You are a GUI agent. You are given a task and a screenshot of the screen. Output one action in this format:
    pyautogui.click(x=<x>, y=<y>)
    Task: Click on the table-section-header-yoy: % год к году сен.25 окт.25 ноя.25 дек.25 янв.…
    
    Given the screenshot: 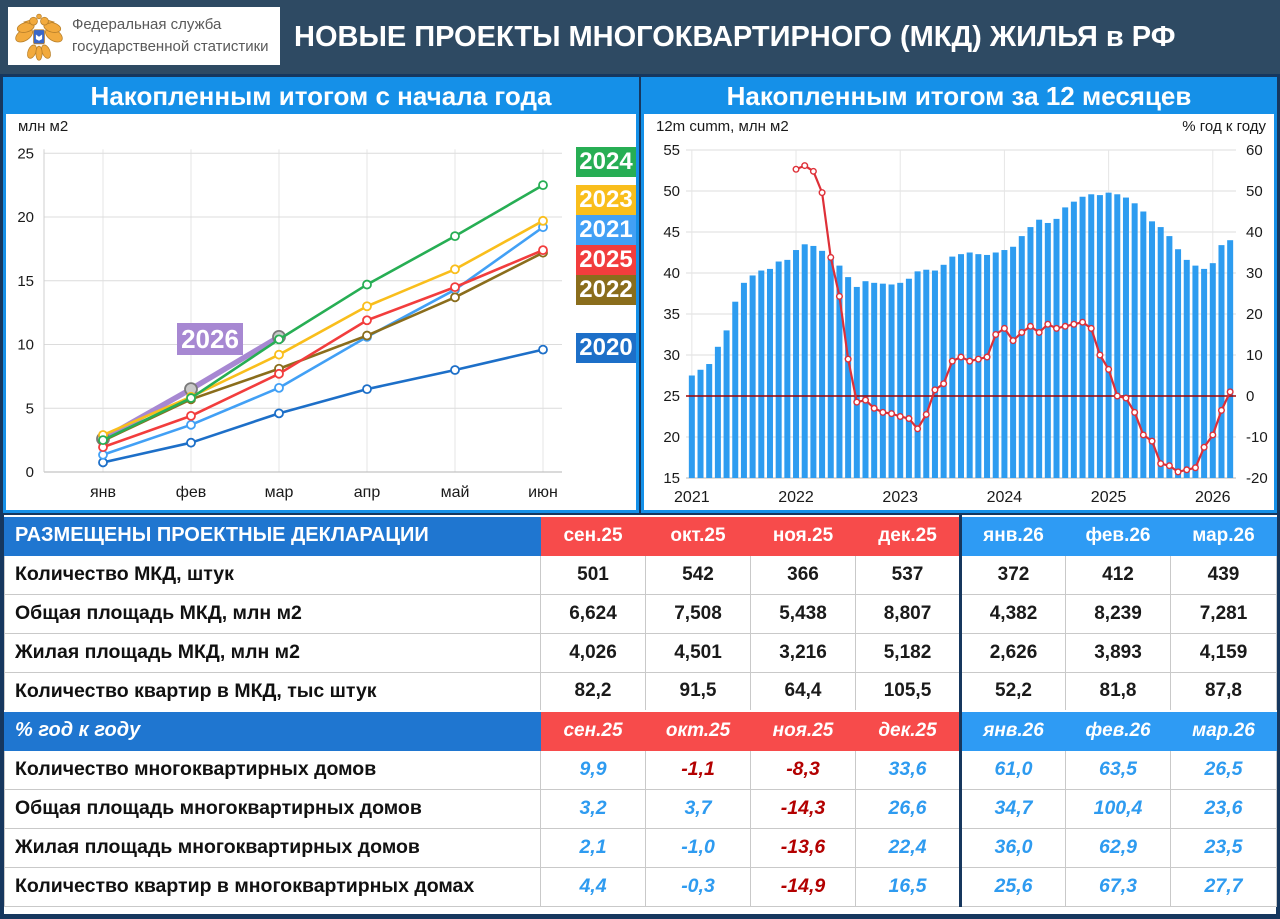 What is the action you would take?
    pyautogui.click(x=640, y=730)
    